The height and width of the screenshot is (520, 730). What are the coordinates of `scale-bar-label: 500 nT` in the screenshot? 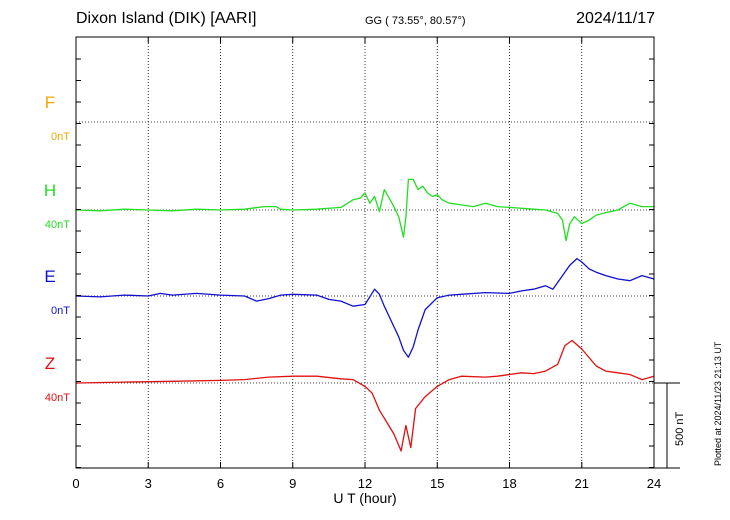 It's located at (680, 428).